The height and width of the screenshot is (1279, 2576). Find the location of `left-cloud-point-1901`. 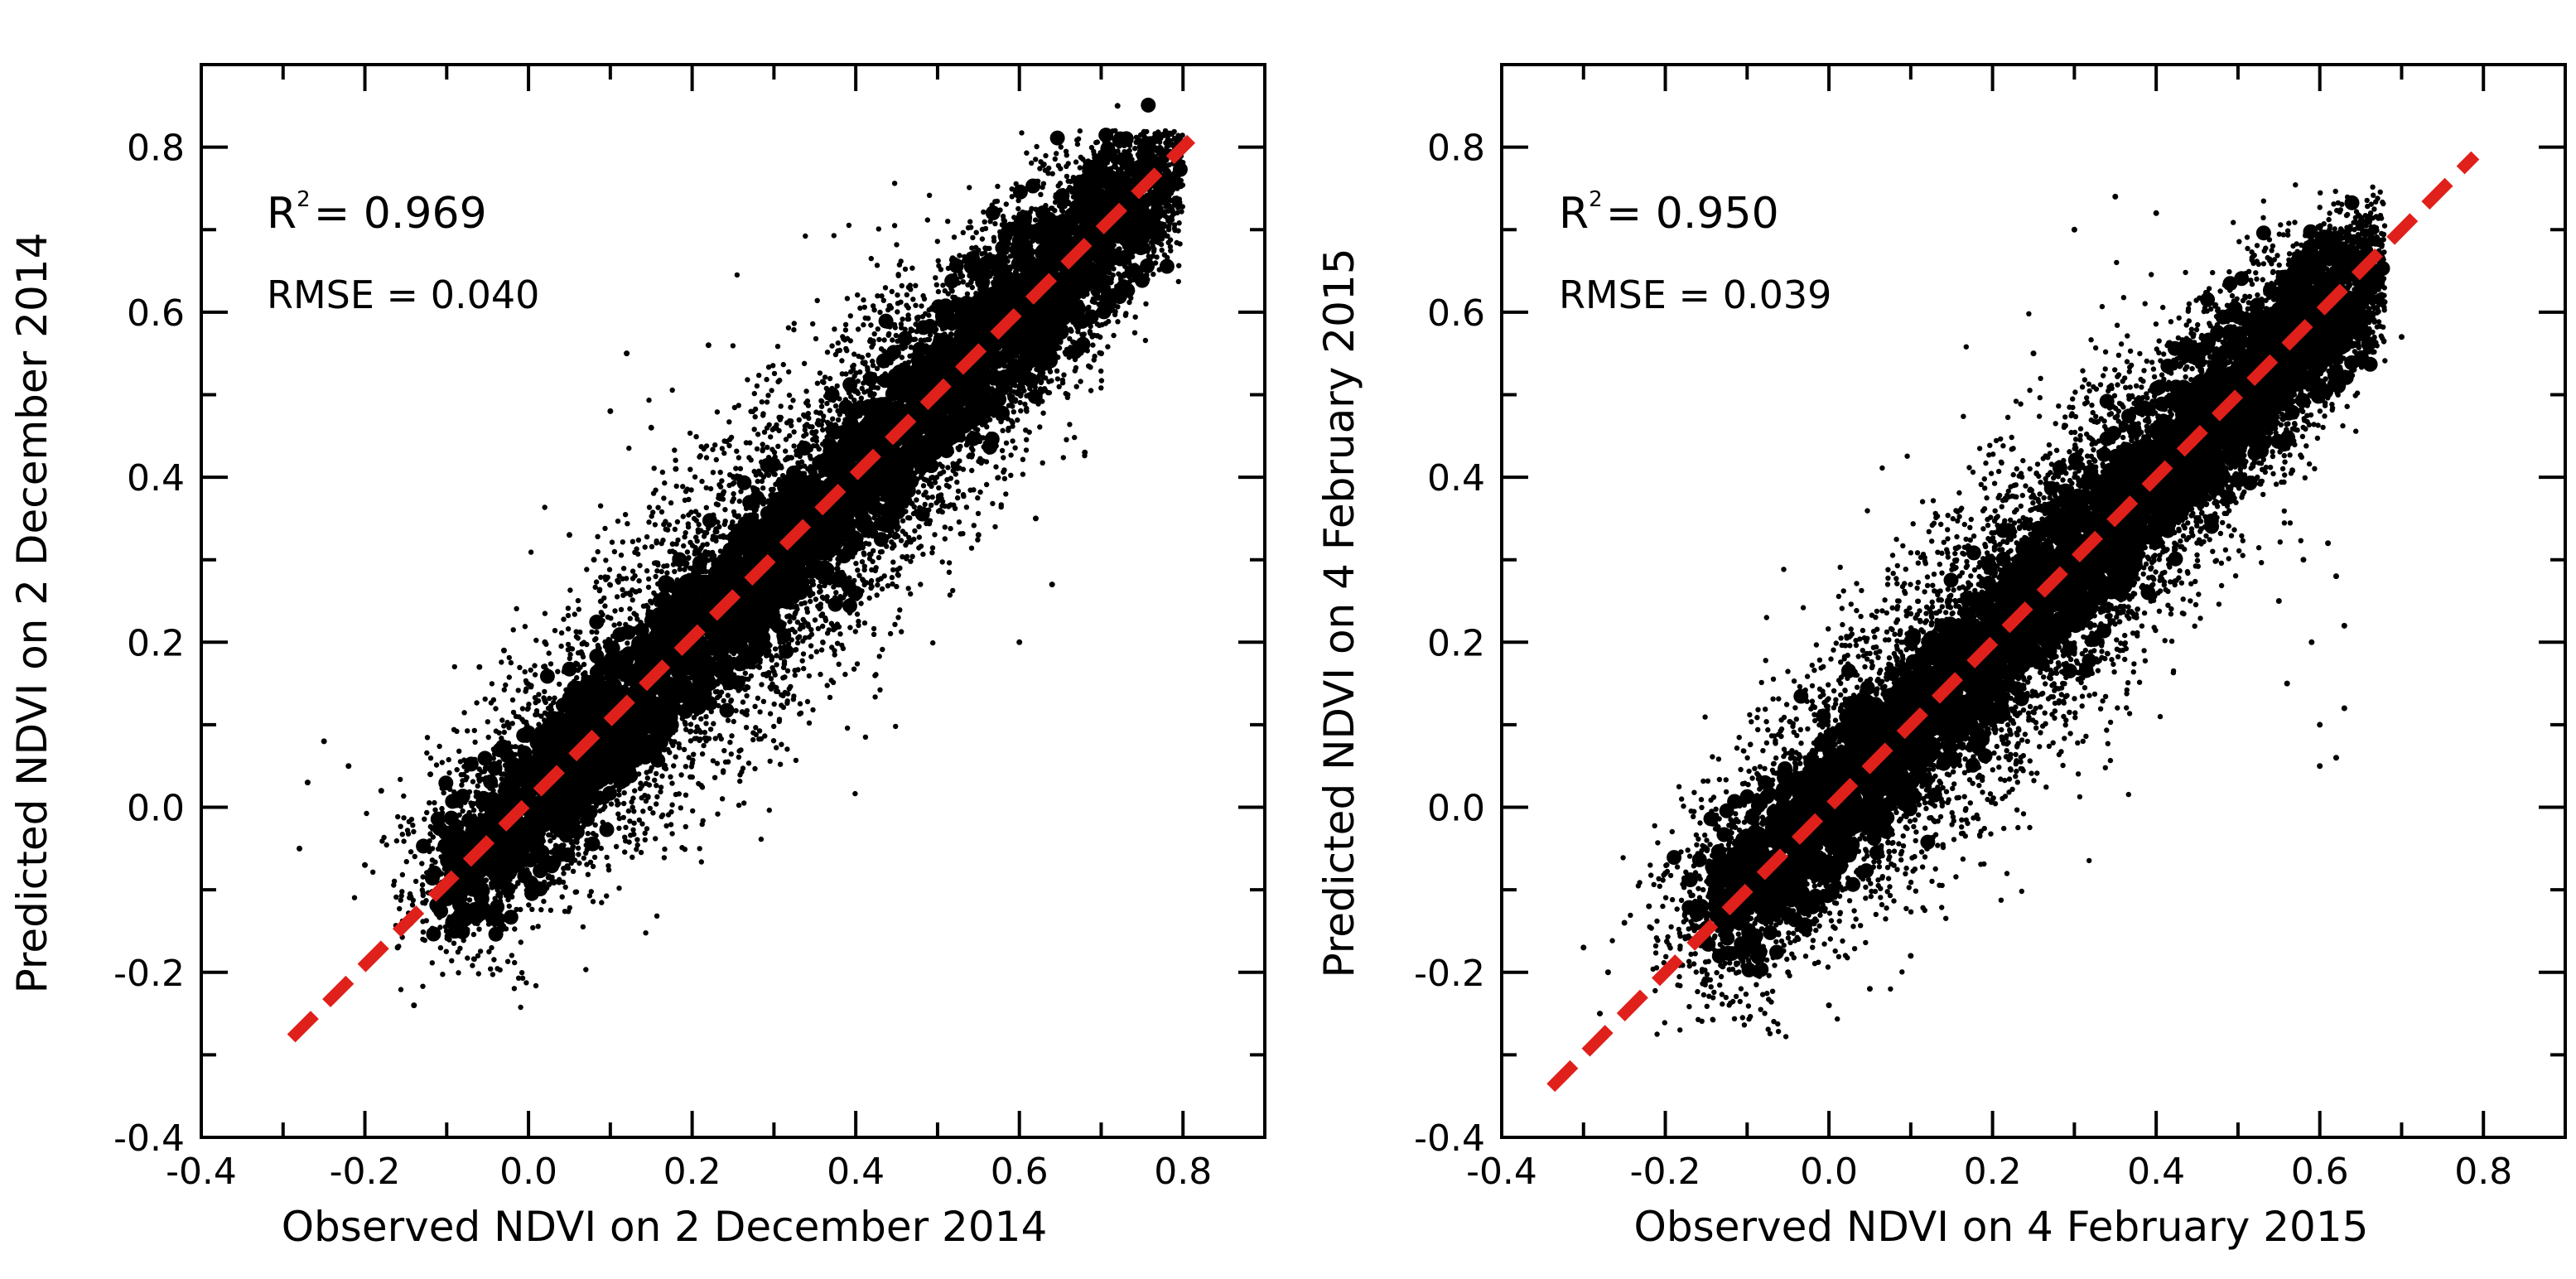

left-cloud-point-1901 is located at coordinates (891, 633).